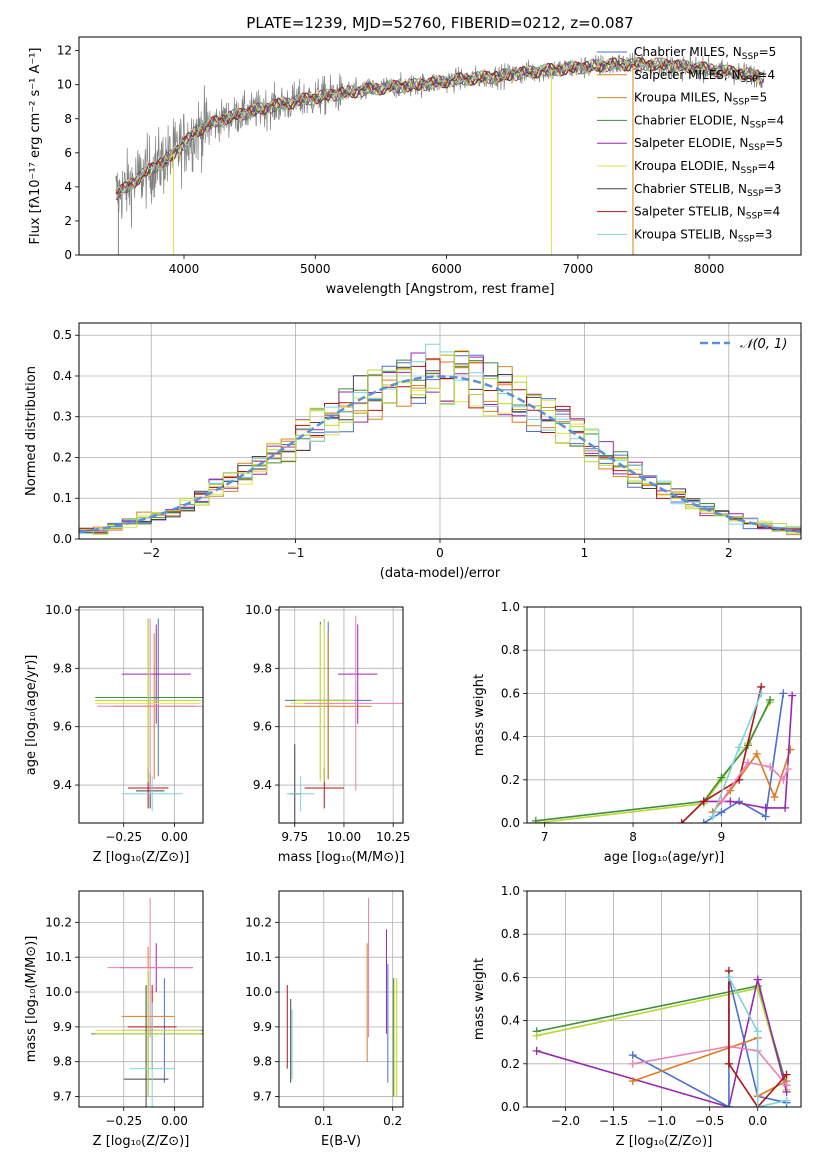 This screenshot has height=1170, width=819. Describe the element at coordinates (722, 837) in the screenshot. I see `x-tick-label: 9` at that location.